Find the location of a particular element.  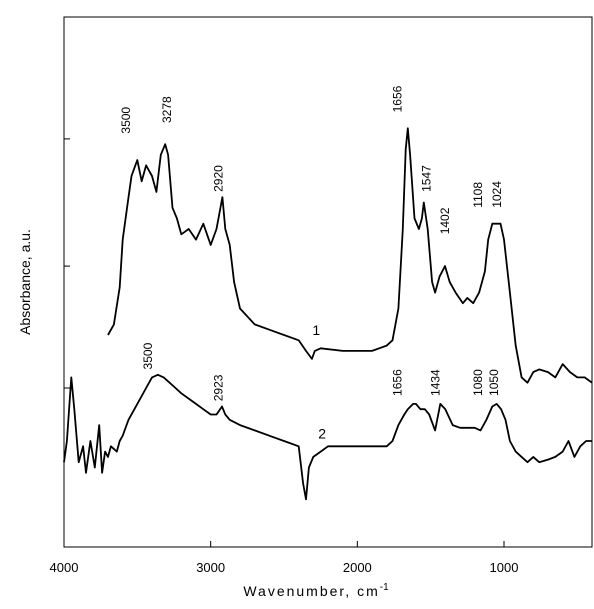

peak-label-9: 2923 is located at coordinates (218, 387).